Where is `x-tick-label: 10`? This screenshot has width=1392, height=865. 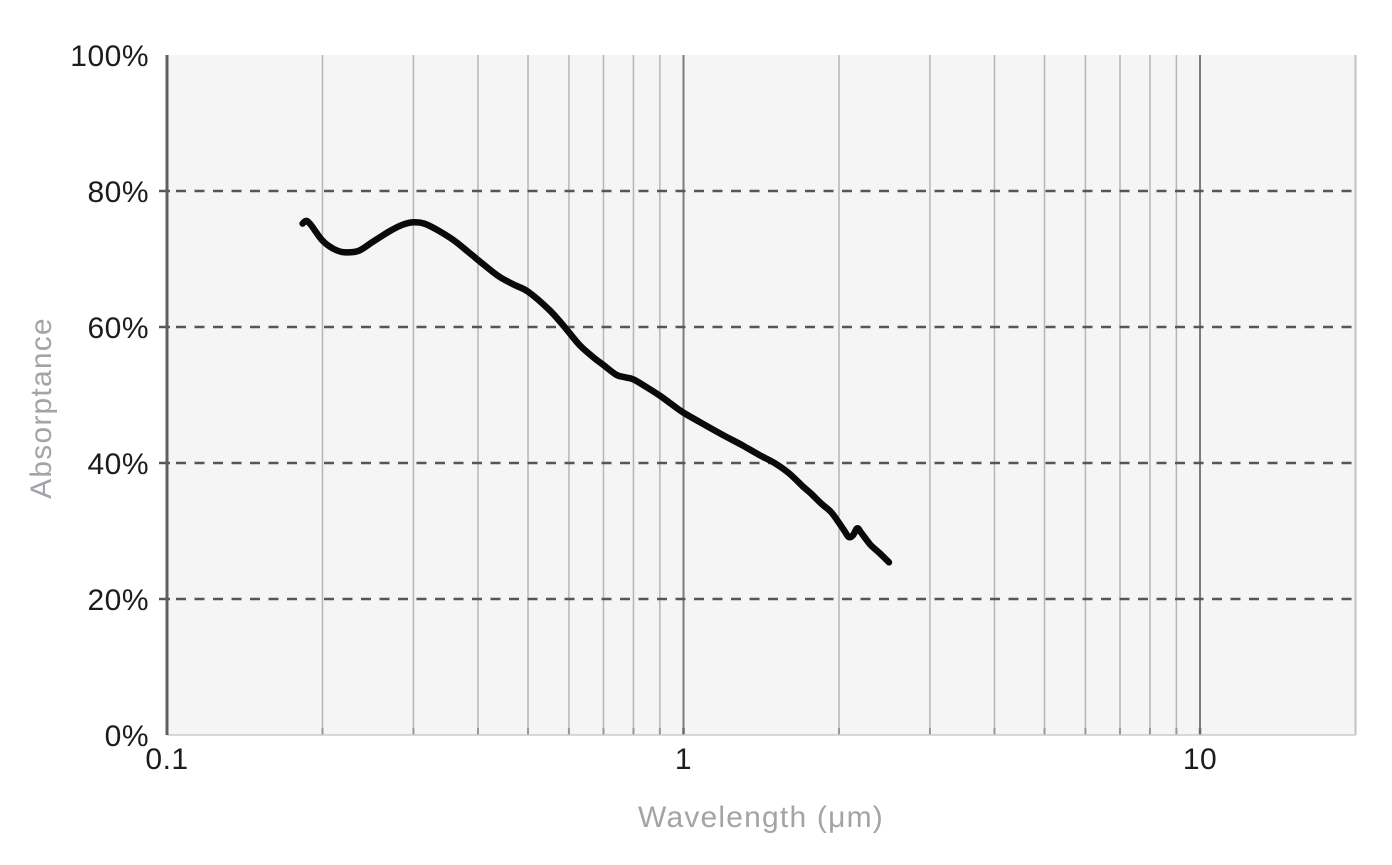
x-tick-label: 10 is located at coordinates (1200, 759).